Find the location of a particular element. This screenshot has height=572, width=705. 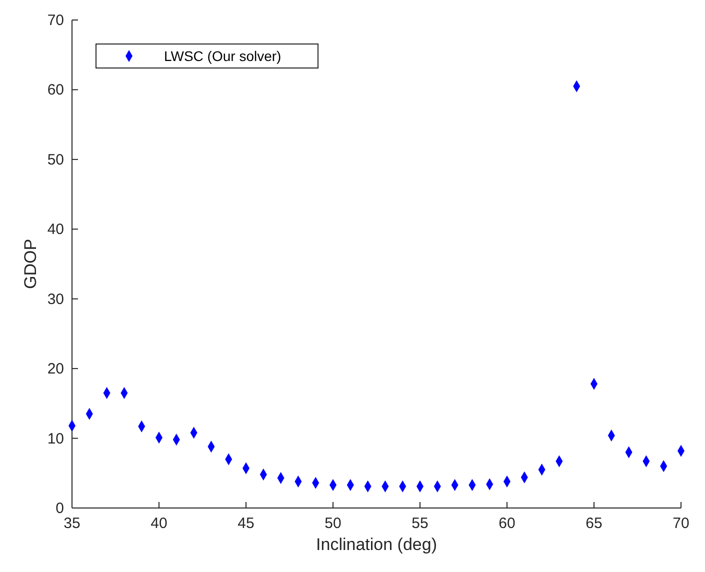

x-tick-label: 70 is located at coordinates (681, 523).